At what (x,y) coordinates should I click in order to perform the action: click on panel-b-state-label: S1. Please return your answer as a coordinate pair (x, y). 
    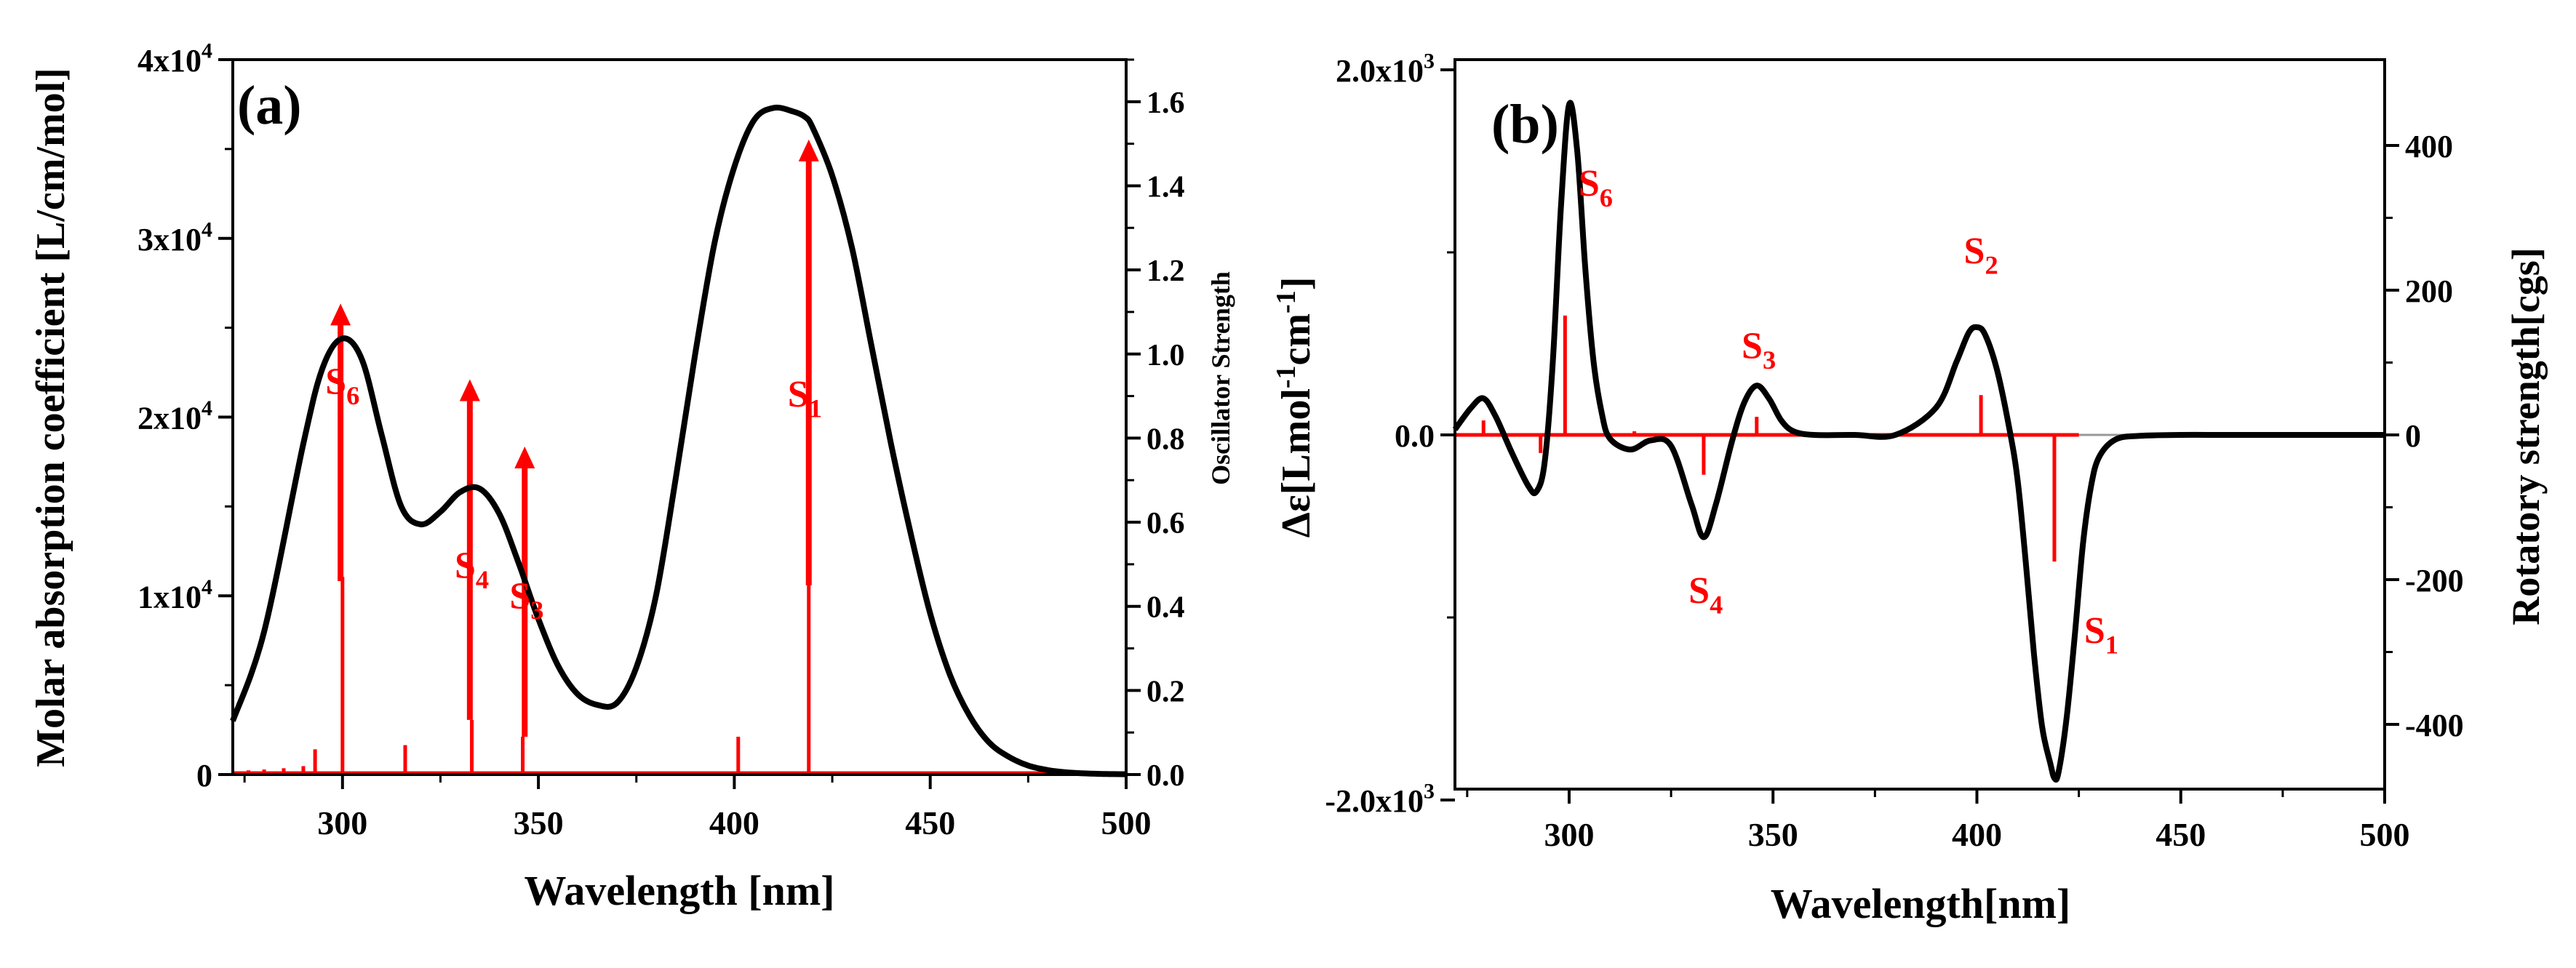
    Looking at the image, I should click on (2101, 635).